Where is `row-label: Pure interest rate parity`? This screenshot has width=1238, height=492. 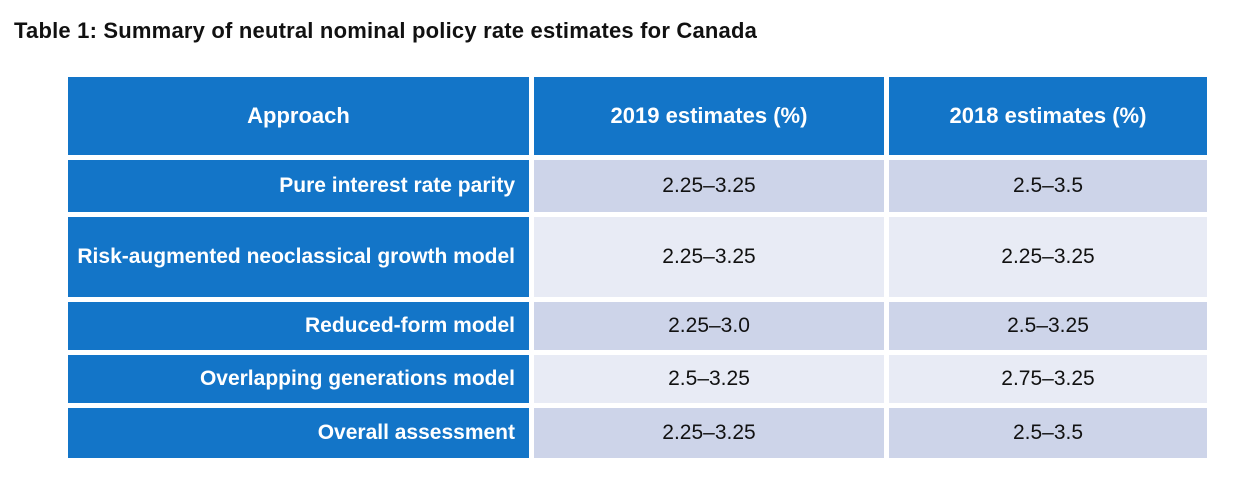 row-label: Pure interest rate parity is located at coordinates (298, 186).